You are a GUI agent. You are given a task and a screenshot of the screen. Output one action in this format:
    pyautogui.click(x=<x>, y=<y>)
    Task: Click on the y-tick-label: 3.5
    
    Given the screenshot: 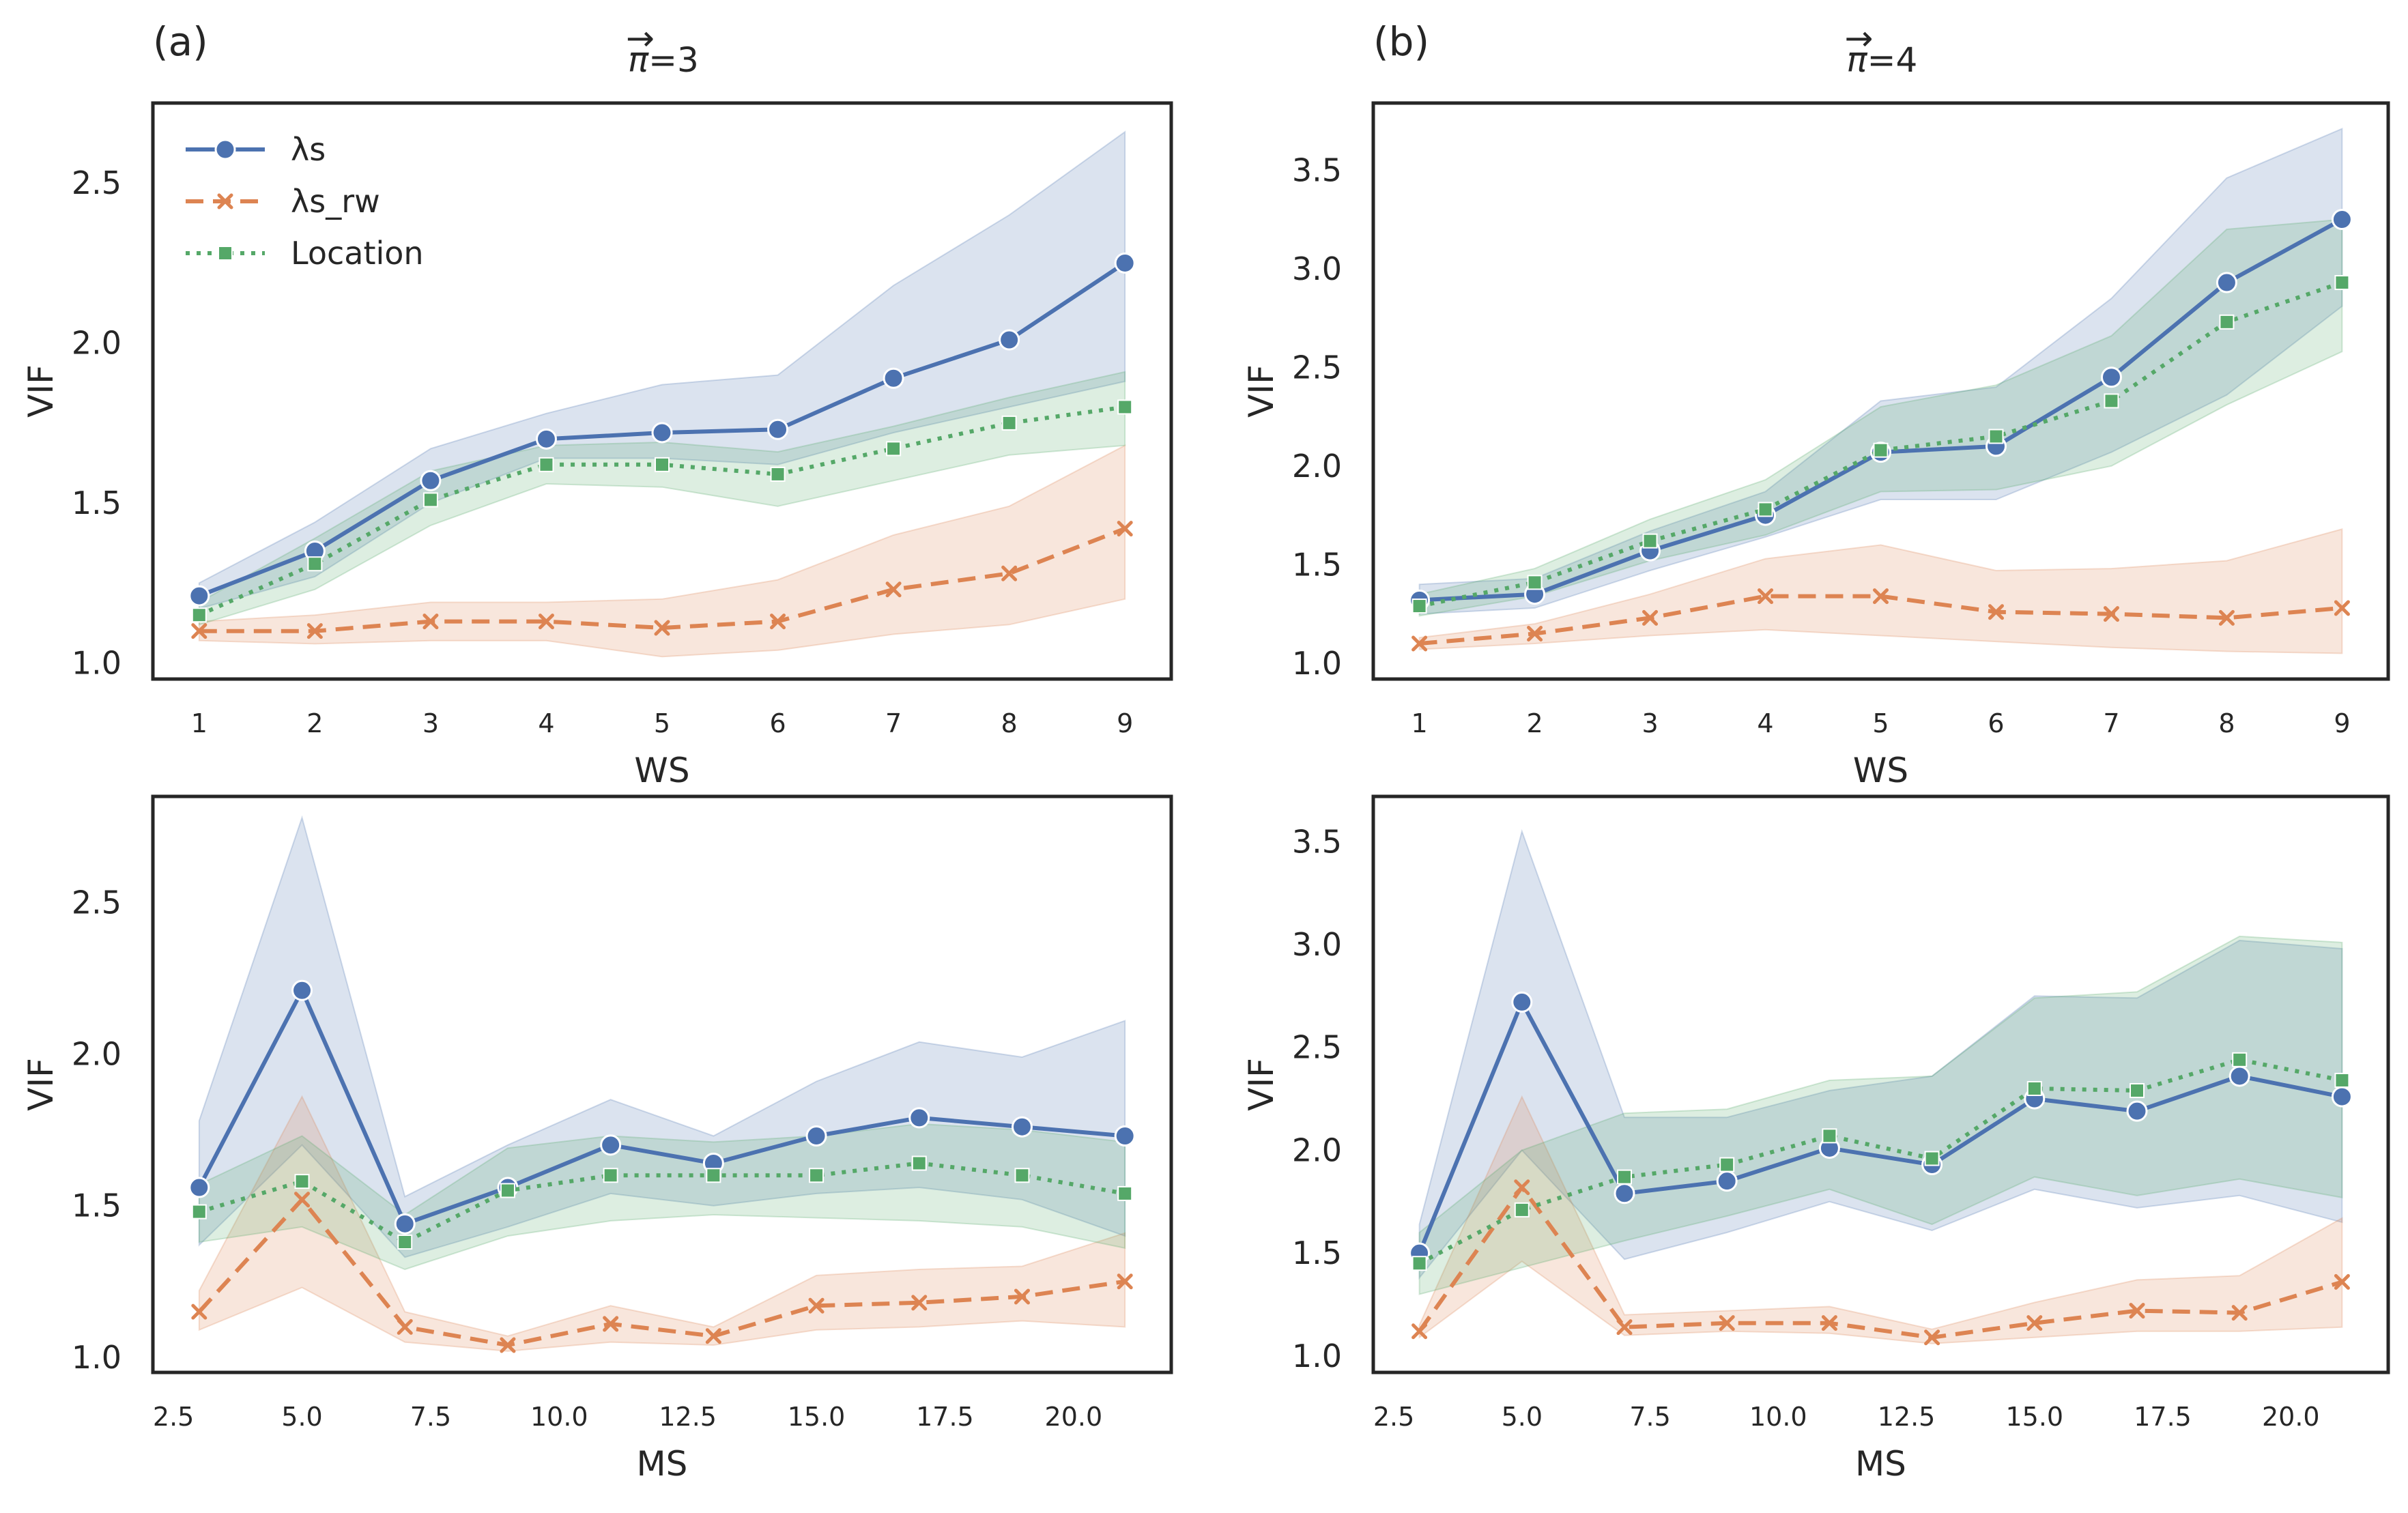 What is the action you would take?
    pyautogui.click(x=1317, y=841)
    